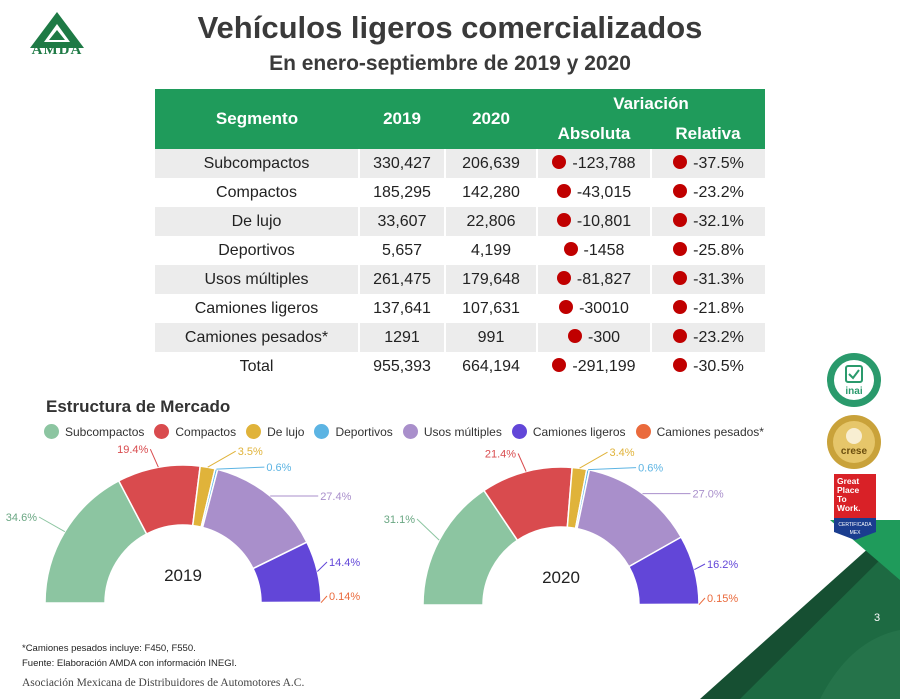 This screenshot has height=699, width=900. I want to click on corner-decoration, so click(800, 609).